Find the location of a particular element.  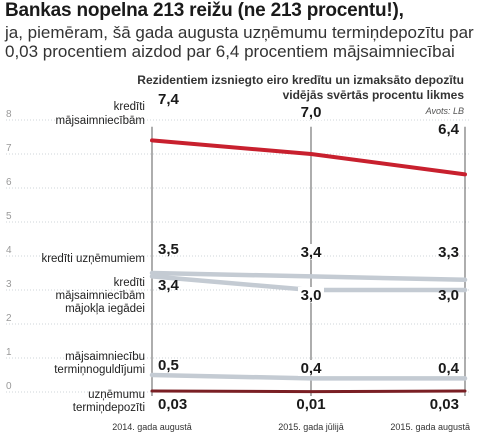

series-name-3: kredīti mājsaimniecībām mājokļa iegādei is located at coordinates (100, 296).